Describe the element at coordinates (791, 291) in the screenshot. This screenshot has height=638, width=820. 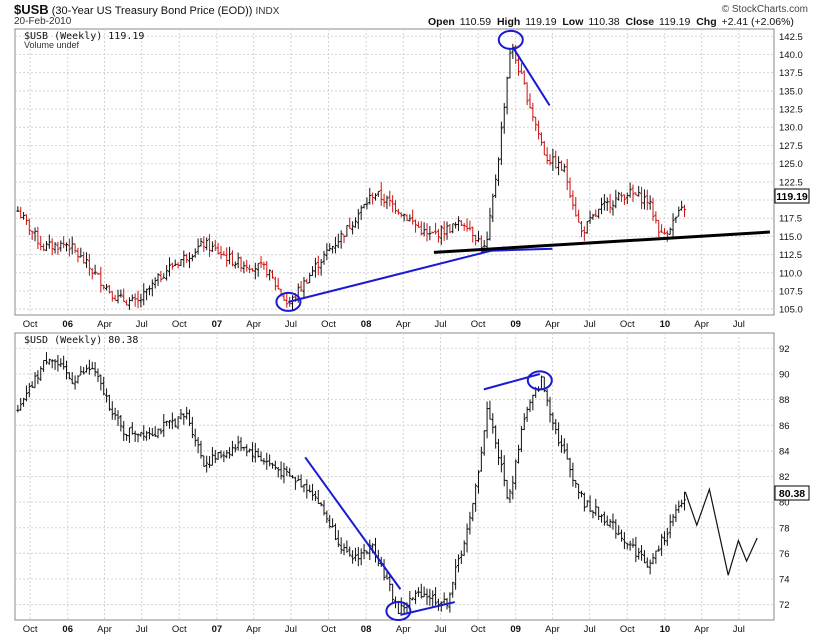
I see `y-tick-label: 107.5` at that location.